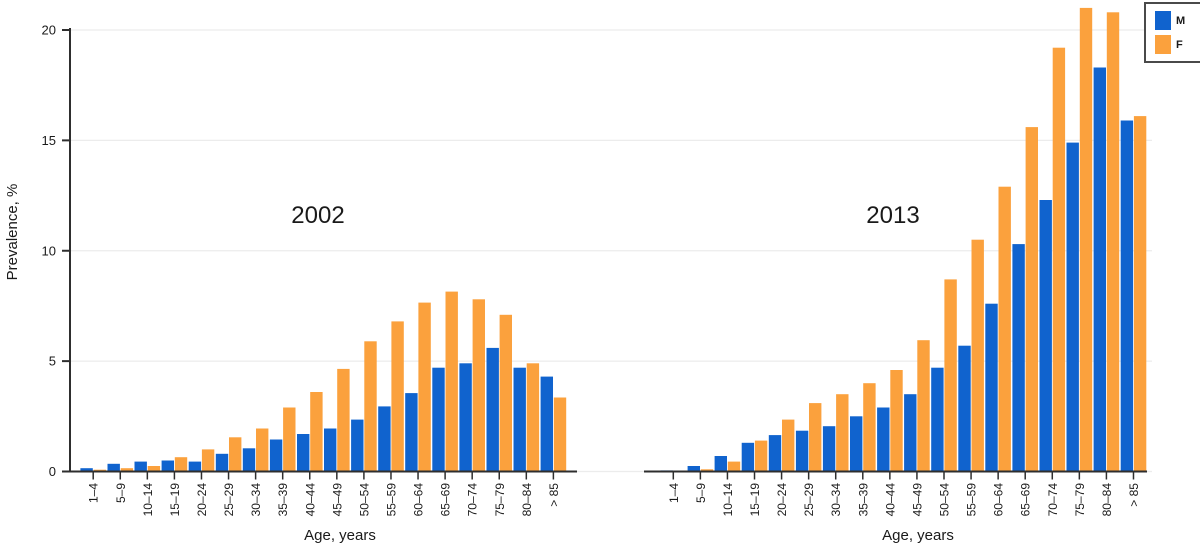 Image resolution: width=1200 pixels, height=548 pixels. Describe the element at coordinates (972, 500) in the screenshot. I see `x-tick-label-2013-11: 55–59` at that location.